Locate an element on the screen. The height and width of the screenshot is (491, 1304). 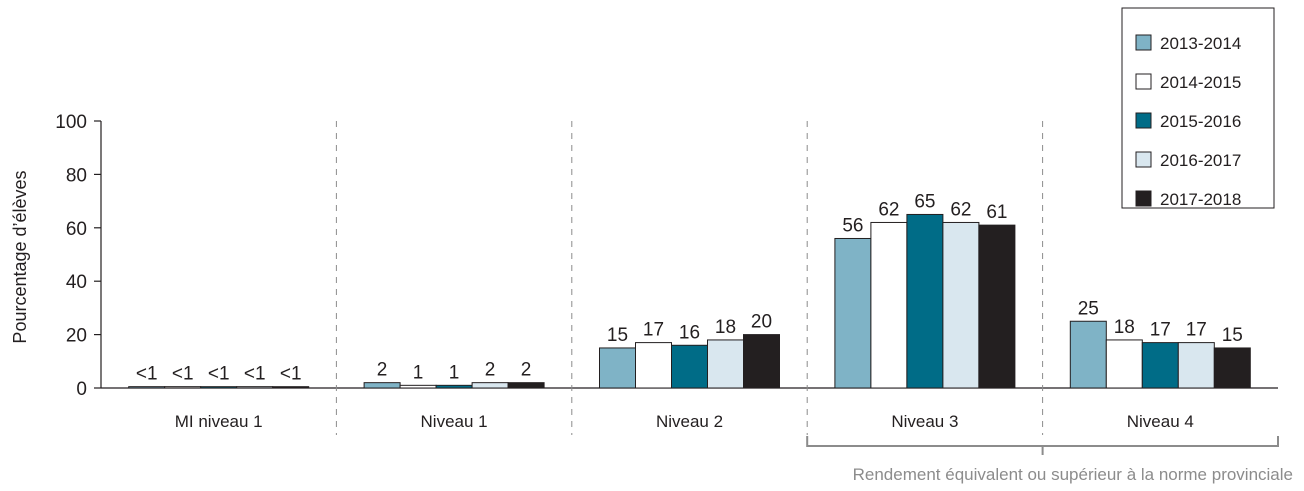
y-tick-label: 60 is located at coordinates (76, 229).